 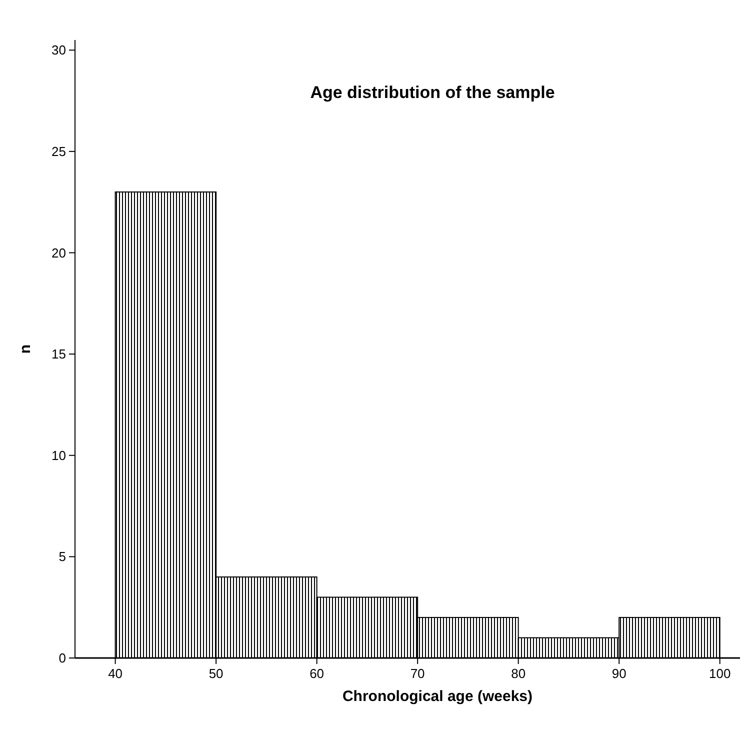 What do you see at coordinates (25, 349) in the screenshot?
I see `y-axis-title: n` at bounding box center [25, 349].